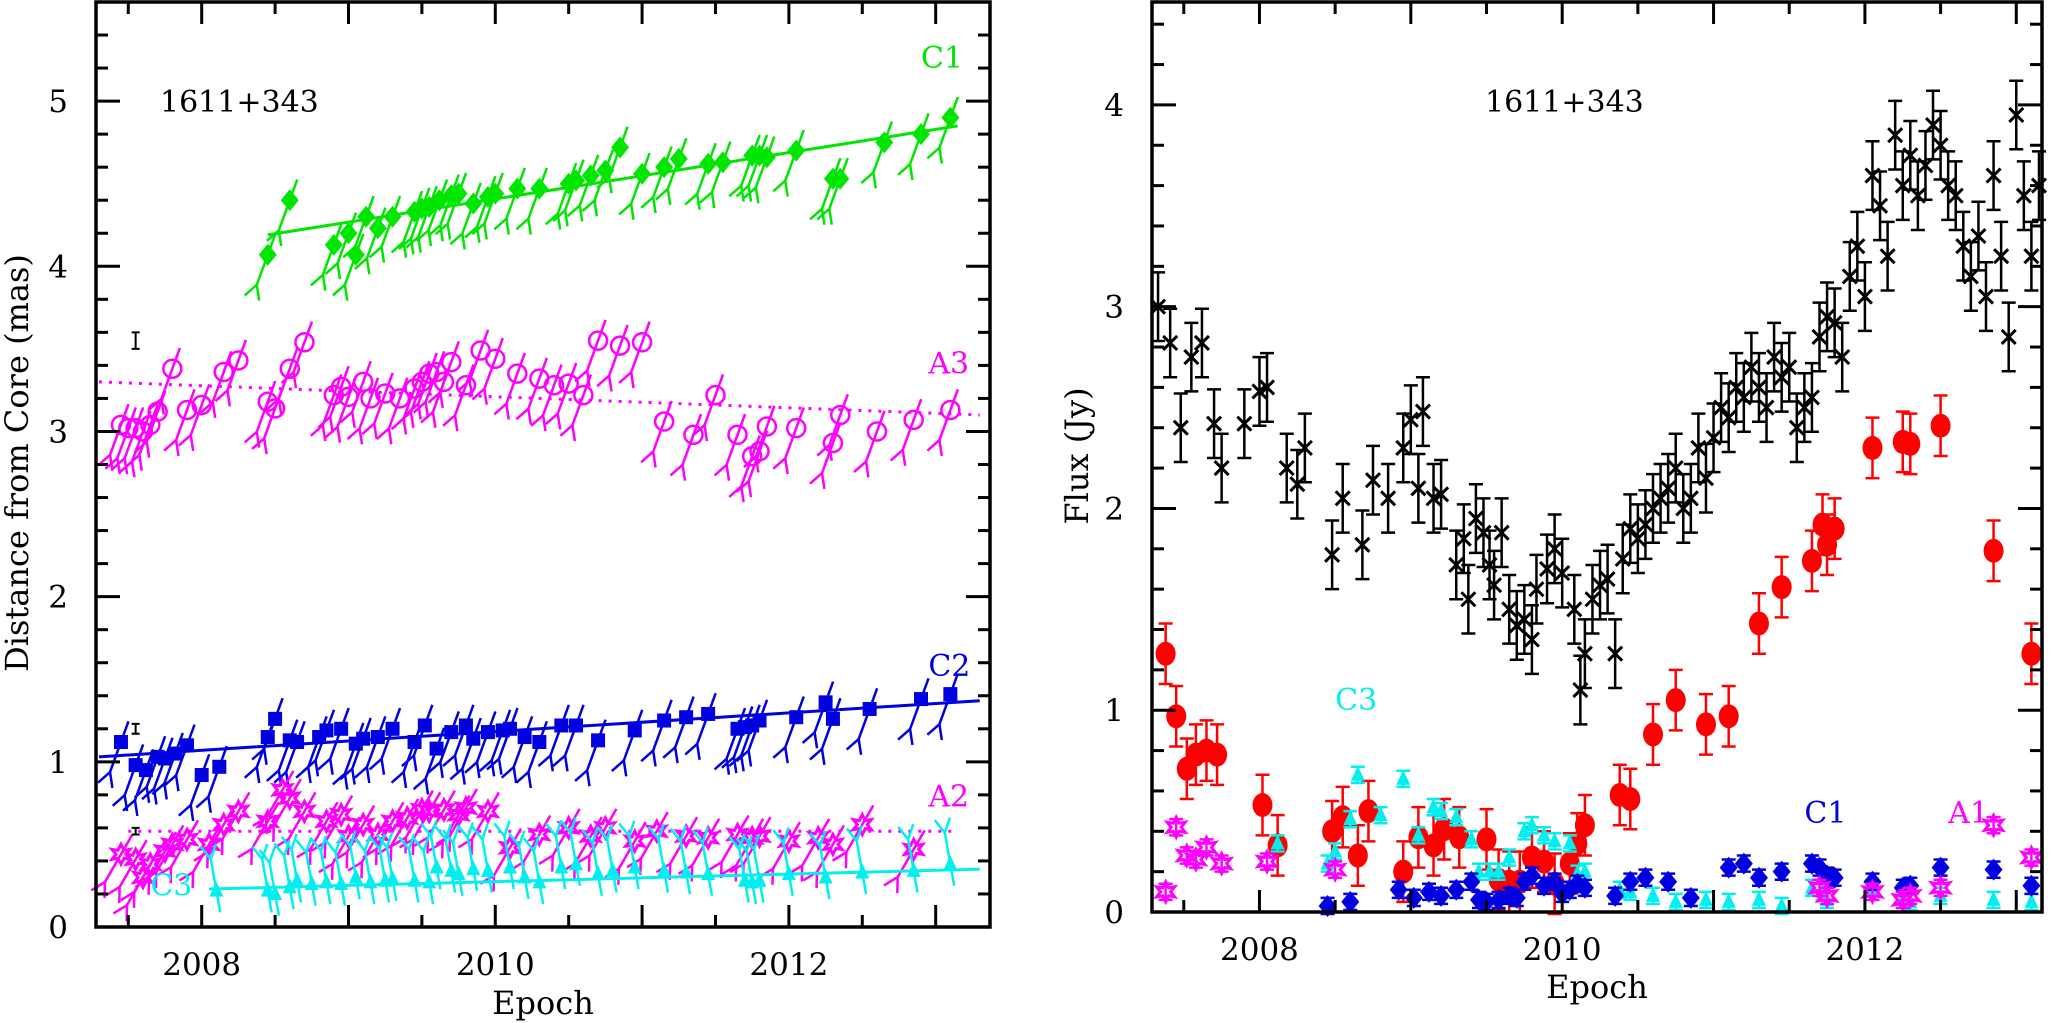 The height and width of the screenshot is (1023, 2052). I want to click on series-a1: A1, so click(1599, 855).